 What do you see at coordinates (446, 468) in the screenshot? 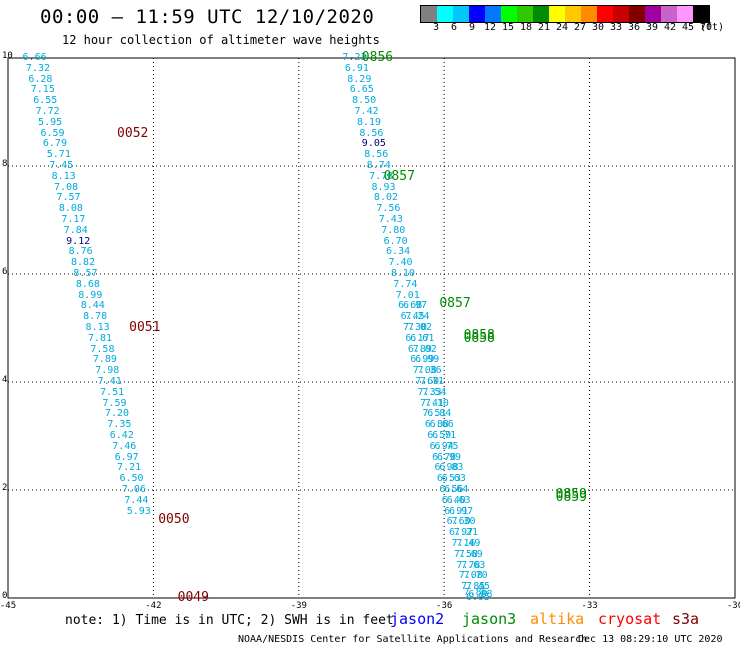
I see `wave-height-label: 6.98` at bounding box center [446, 468].